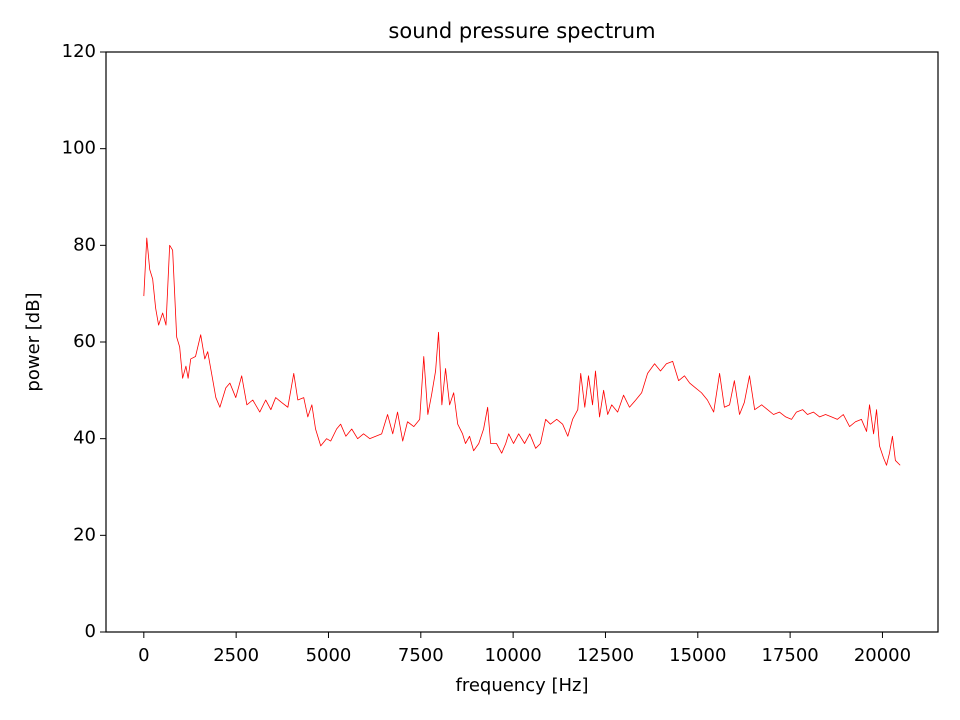 Image resolution: width=960 pixels, height=720 pixels. I want to click on y-tick-label: 100, so click(79, 148).